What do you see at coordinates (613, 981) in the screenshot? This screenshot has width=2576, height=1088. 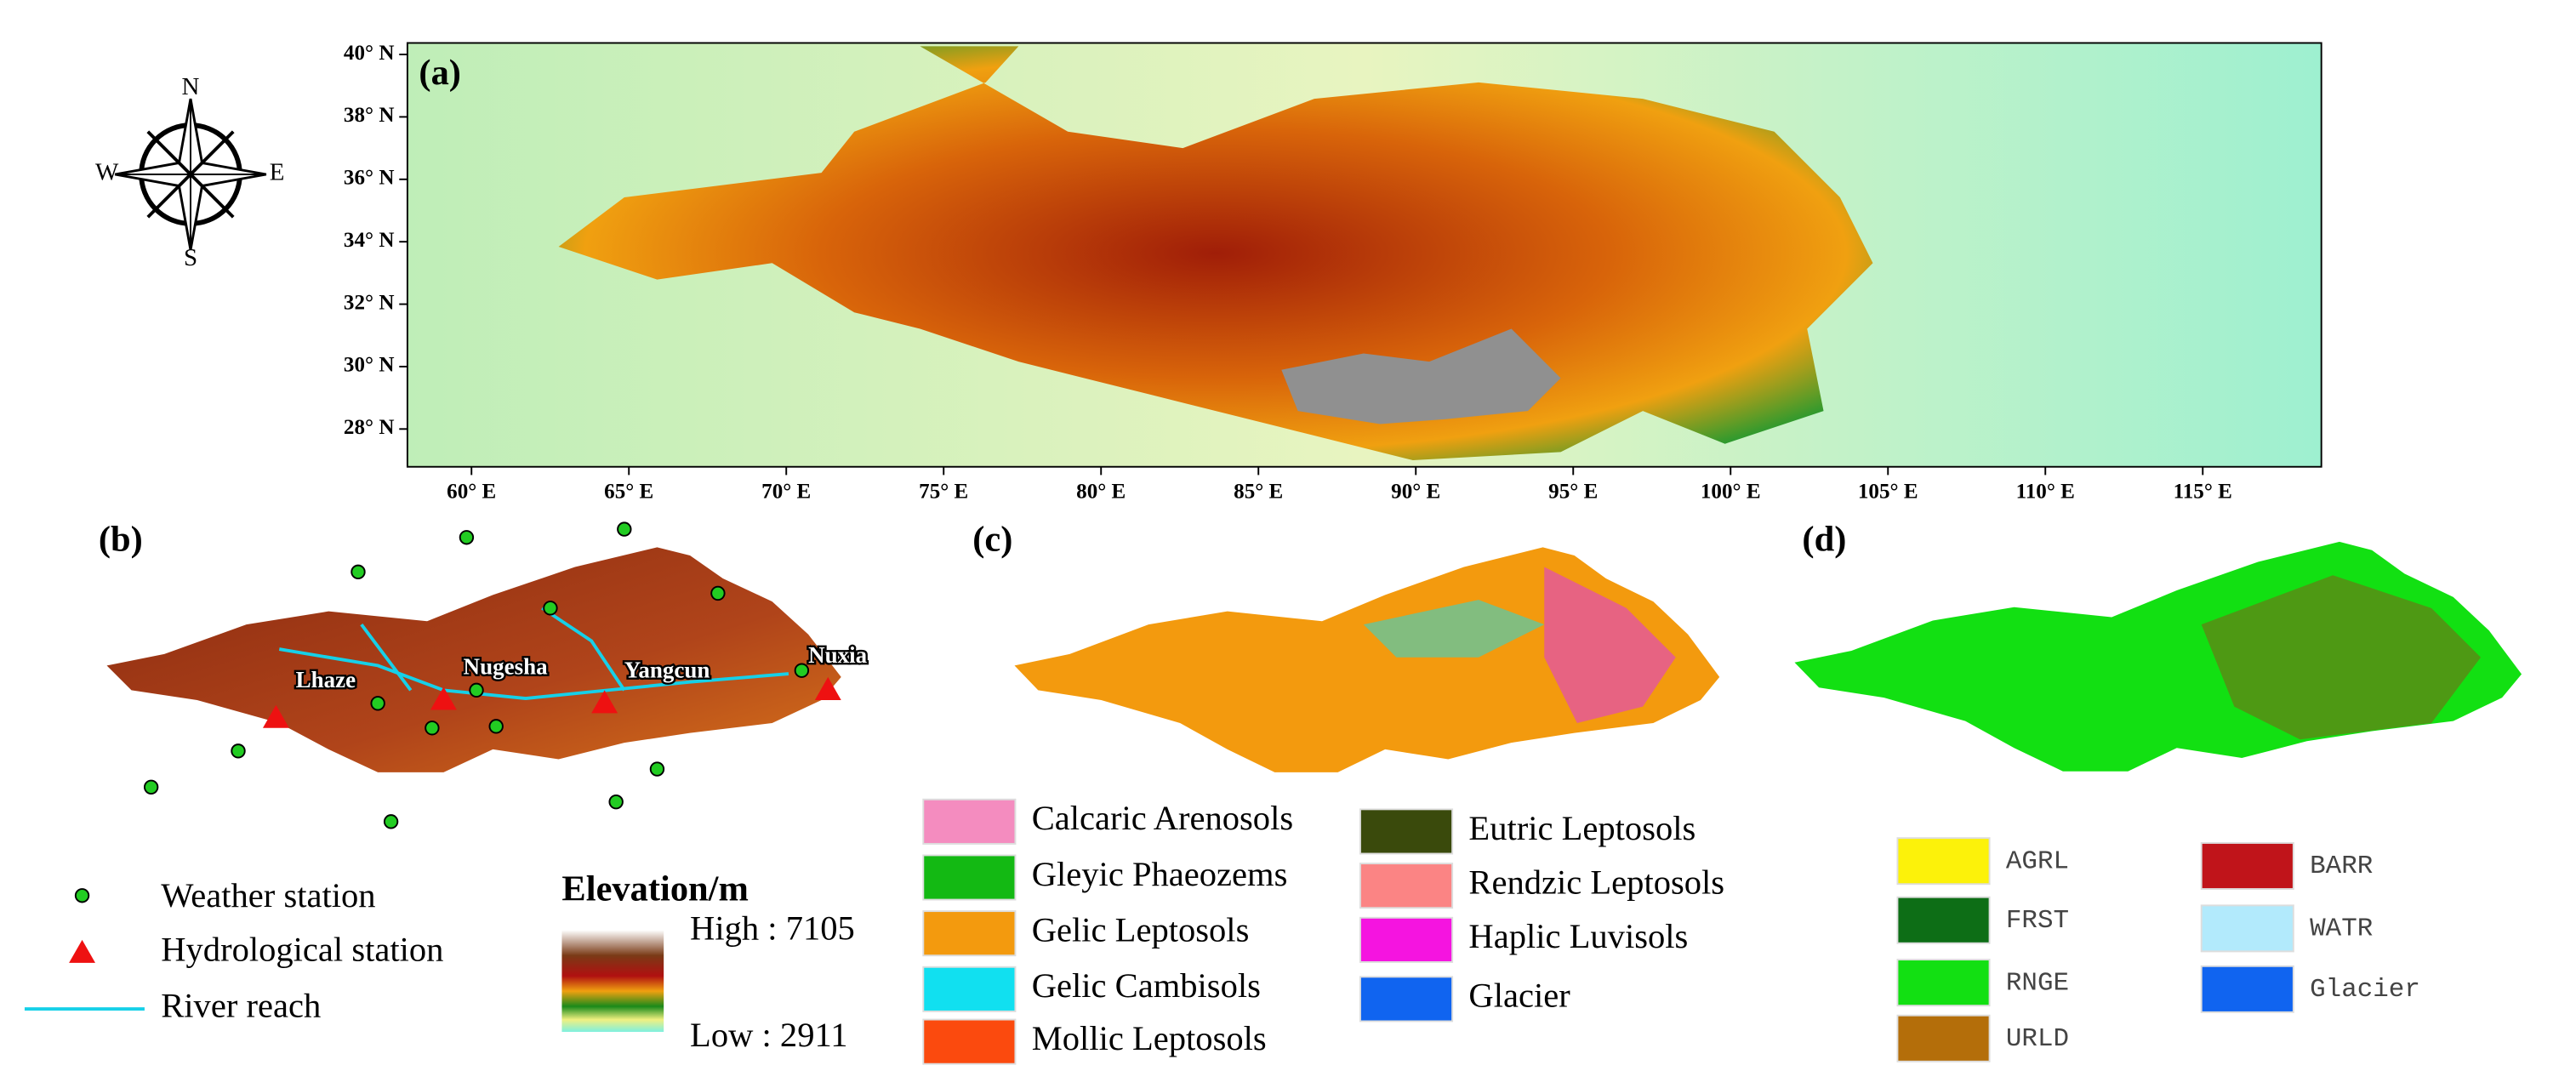 I see `elevation-bar` at bounding box center [613, 981].